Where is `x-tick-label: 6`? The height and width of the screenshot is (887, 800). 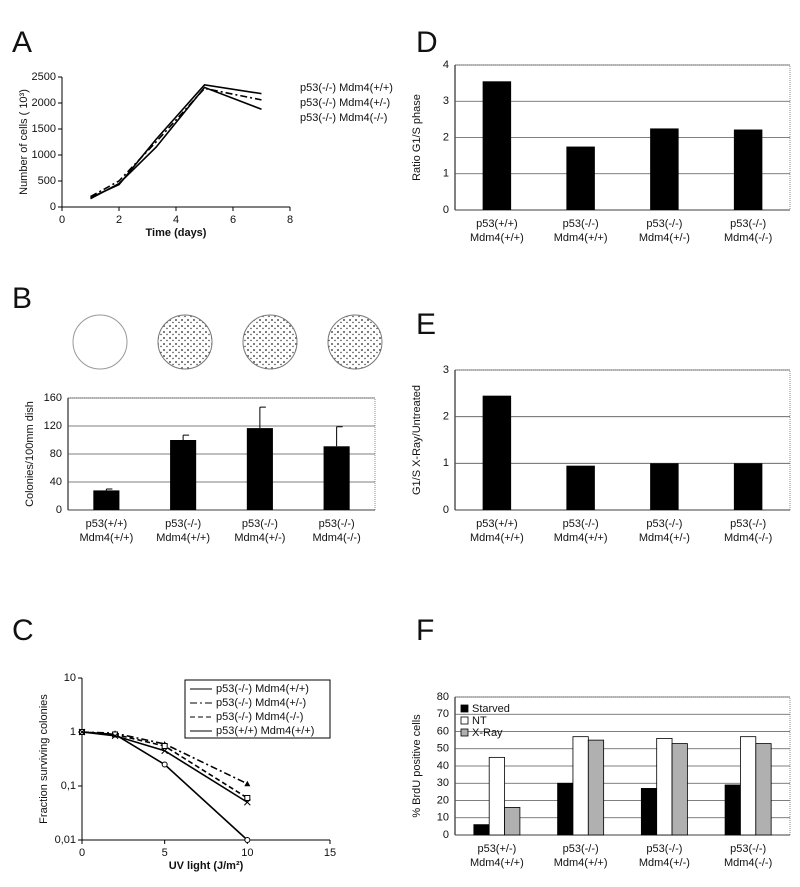
x-tick-label: 6 is located at coordinates (233, 220).